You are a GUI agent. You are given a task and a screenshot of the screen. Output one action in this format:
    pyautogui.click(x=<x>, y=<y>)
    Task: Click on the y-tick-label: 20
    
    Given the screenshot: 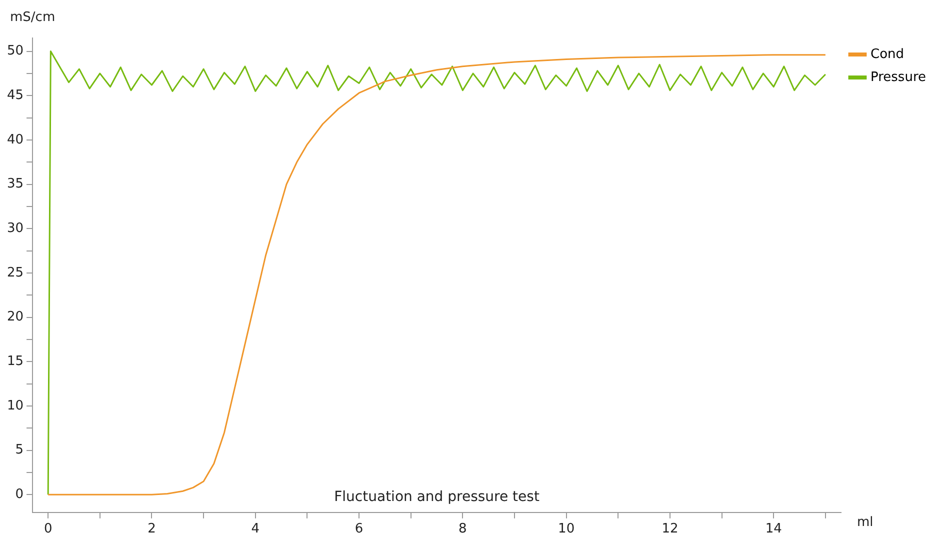 What is the action you would take?
    pyautogui.click(x=15, y=317)
    